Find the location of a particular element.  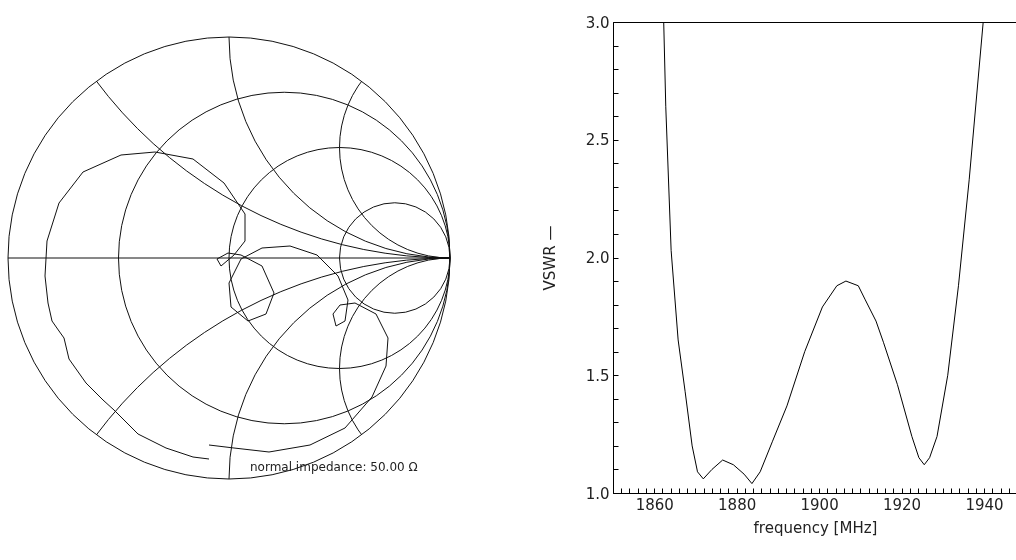

y-tick-label: 1.5 is located at coordinates (597, 375).